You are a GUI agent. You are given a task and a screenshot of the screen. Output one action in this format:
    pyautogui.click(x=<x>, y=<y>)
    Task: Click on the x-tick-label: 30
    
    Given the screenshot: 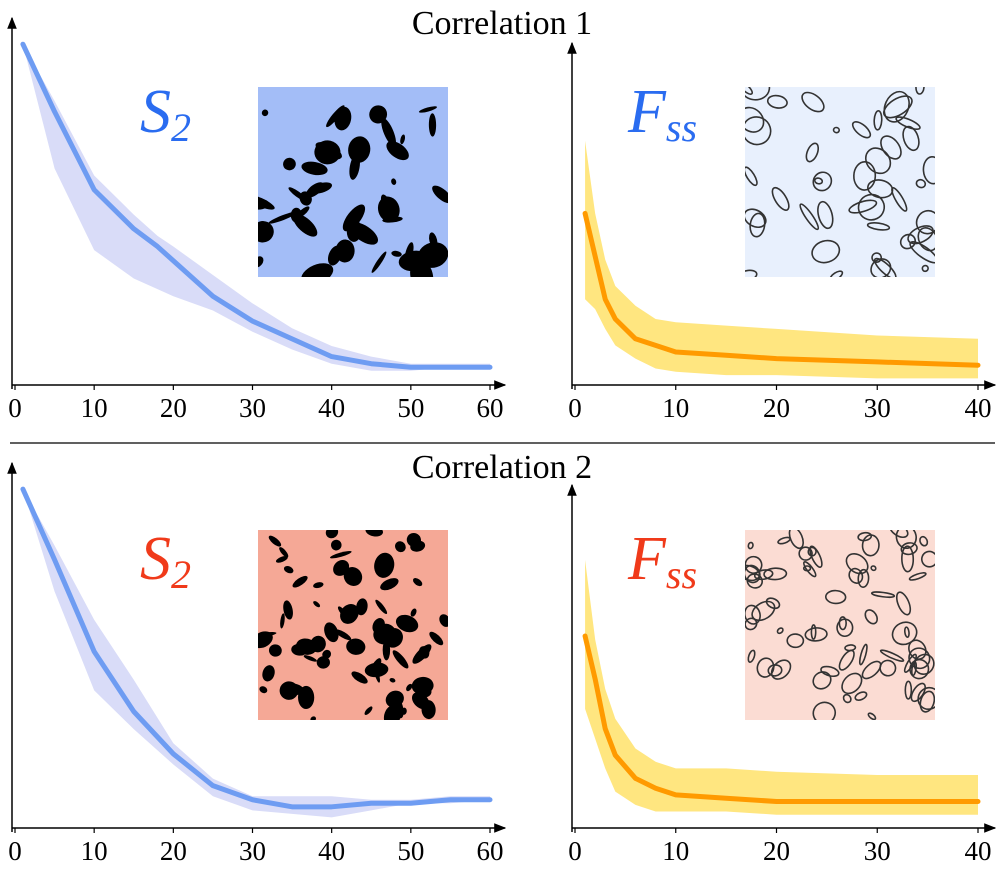 What is the action you would take?
    pyautogui.click(x=252, y=851)
    